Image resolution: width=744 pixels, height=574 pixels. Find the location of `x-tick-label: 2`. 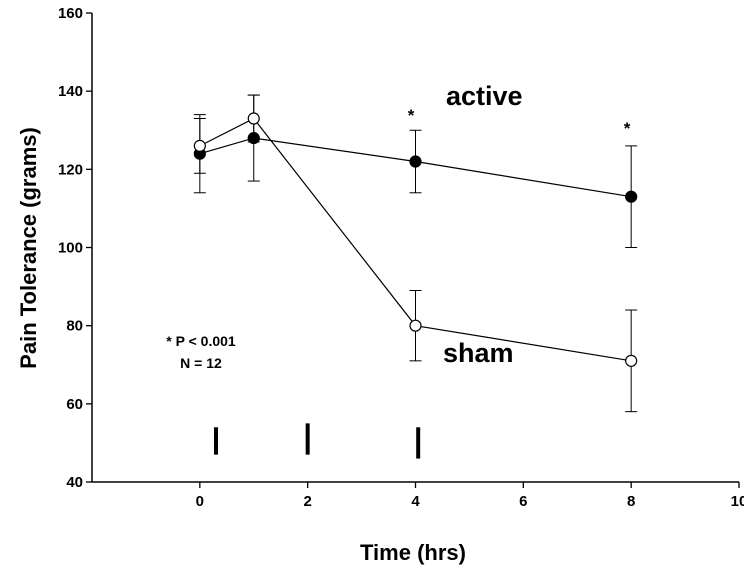

x-tick-label: 2 is located at coordinates (307, 501).